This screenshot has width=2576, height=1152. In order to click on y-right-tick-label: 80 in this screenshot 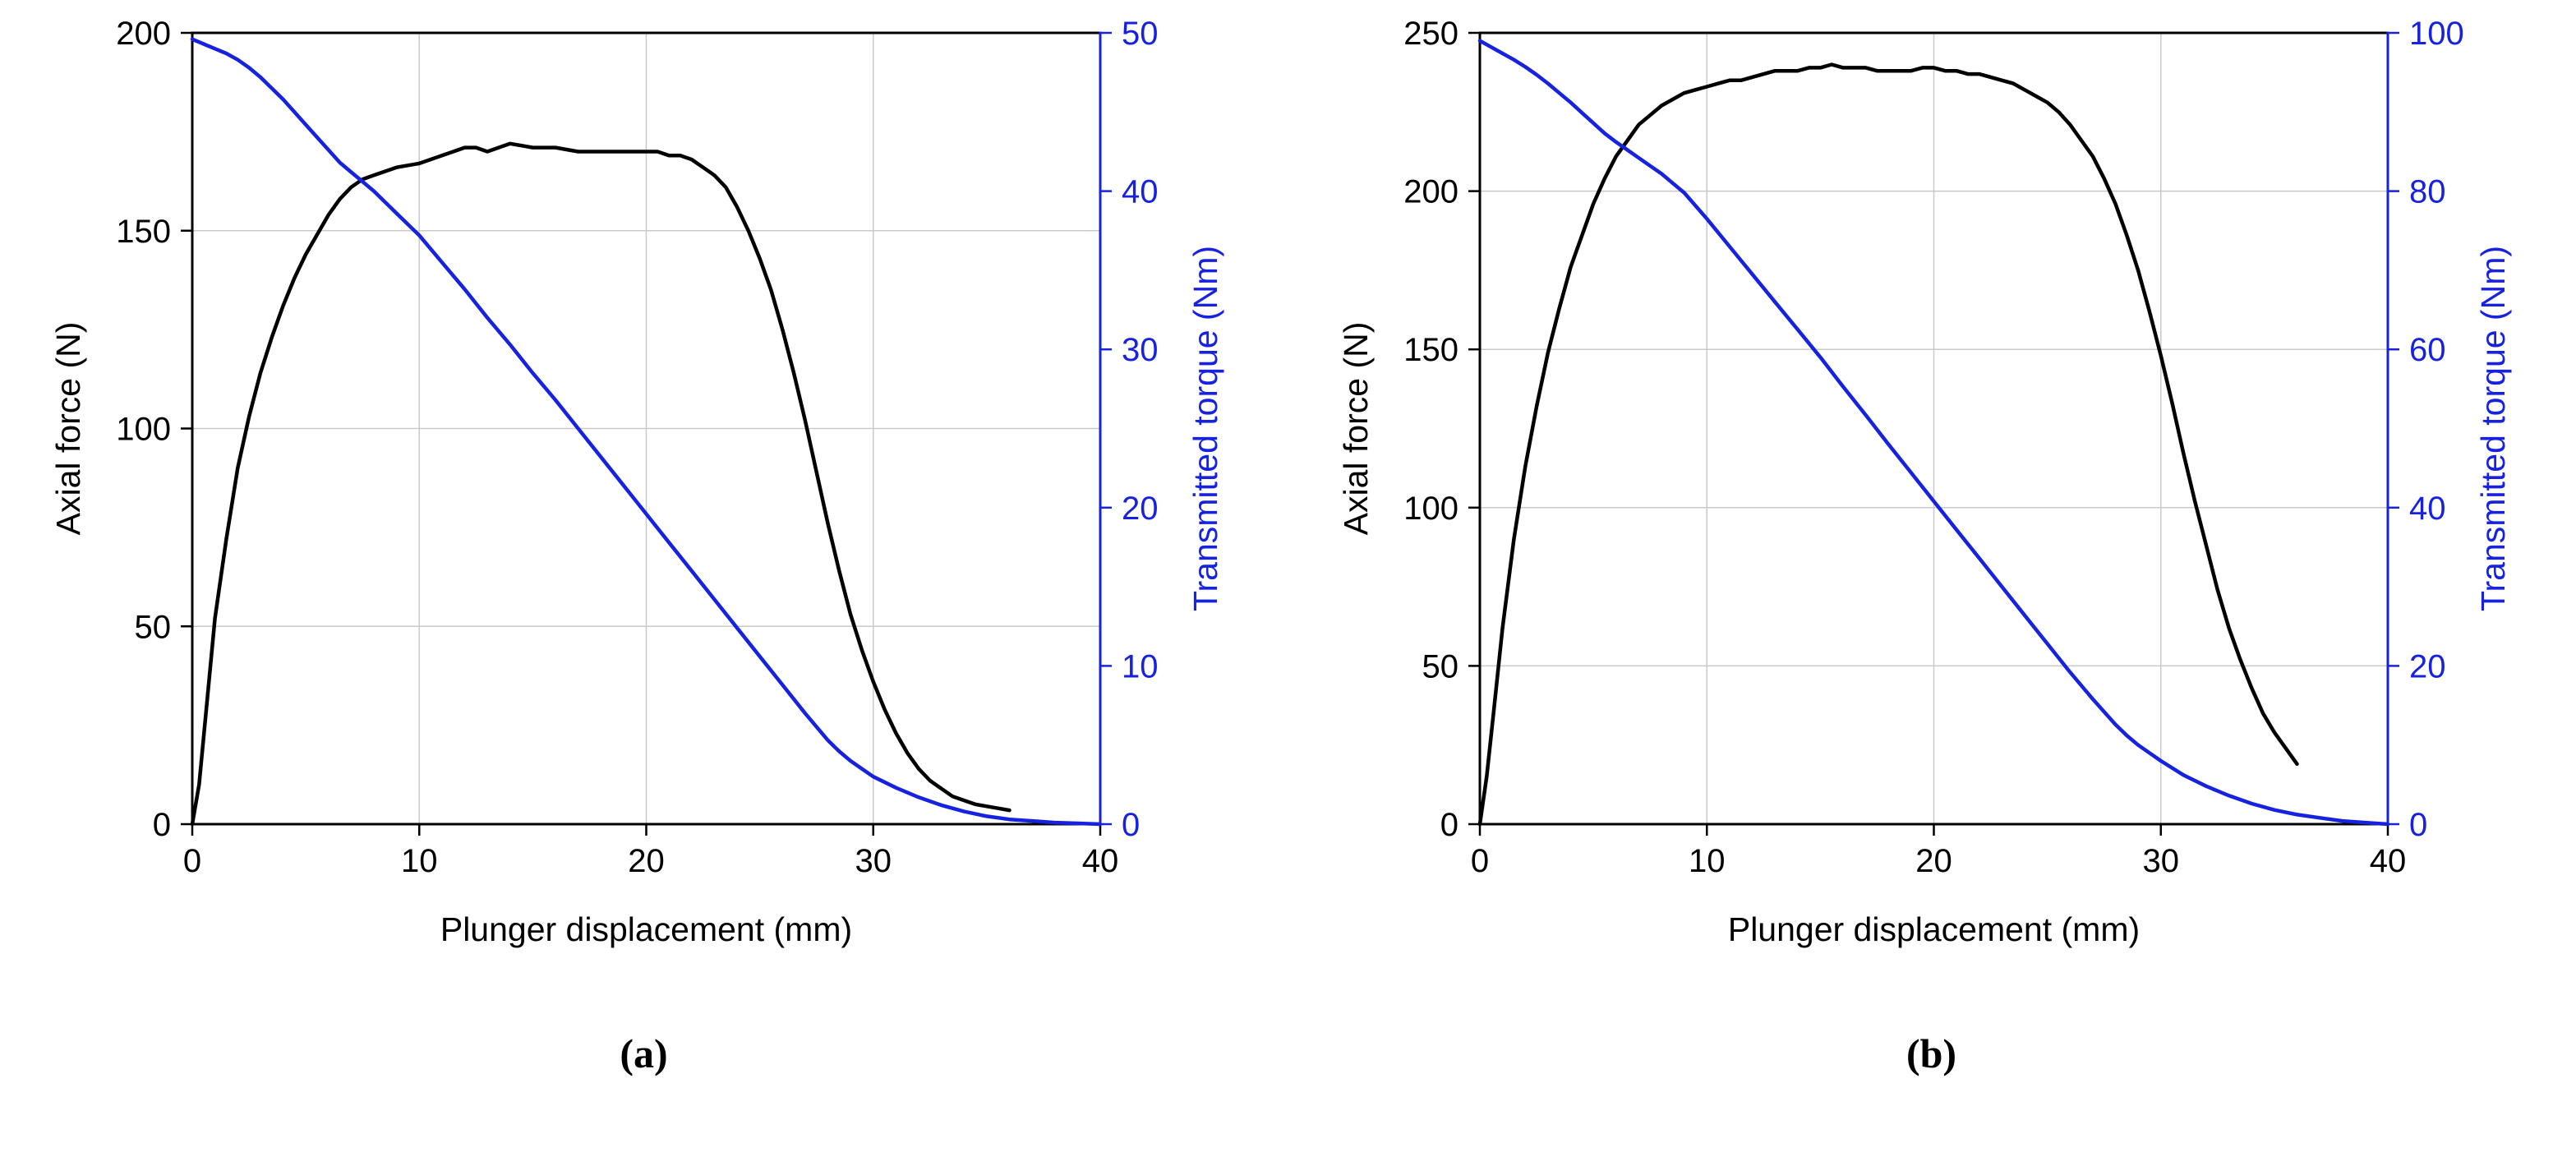, I will do `click(2427, 192)`.